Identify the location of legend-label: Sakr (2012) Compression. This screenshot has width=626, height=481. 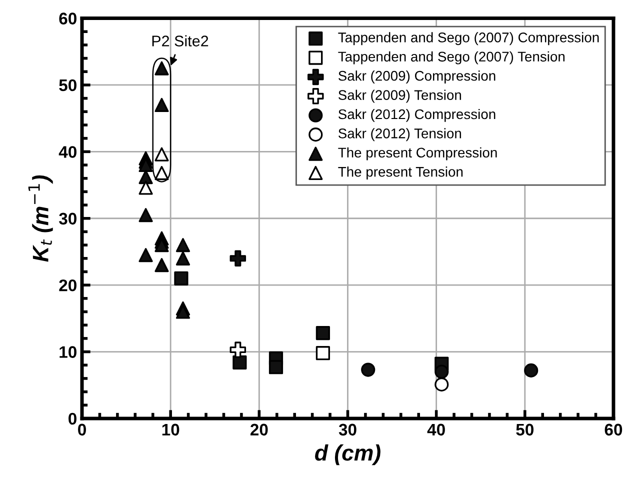
(417, 115).